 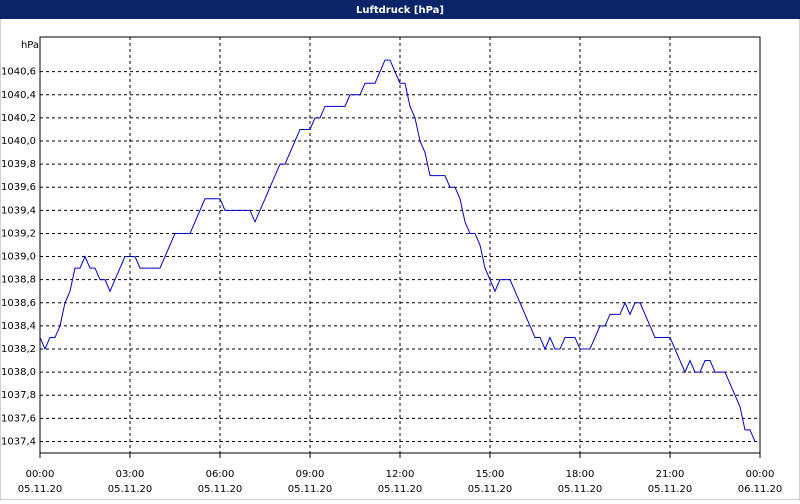 I want to click on y-tick-label: 1039,4, so click(x=18, y=210).